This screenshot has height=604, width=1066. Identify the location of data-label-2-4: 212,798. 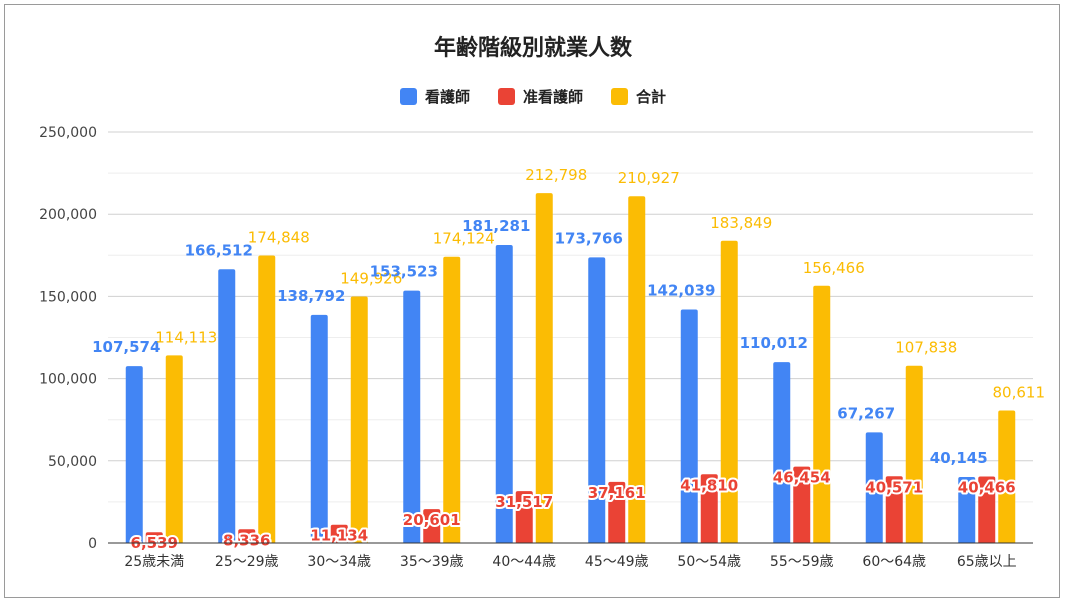
(556, 175).